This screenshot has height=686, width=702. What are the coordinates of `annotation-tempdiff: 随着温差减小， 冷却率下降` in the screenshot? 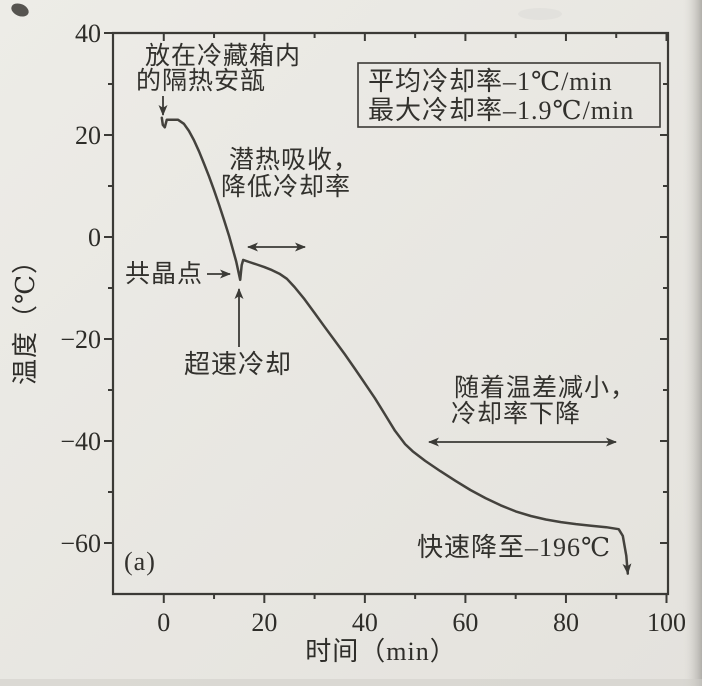 It's located at (532, 410).